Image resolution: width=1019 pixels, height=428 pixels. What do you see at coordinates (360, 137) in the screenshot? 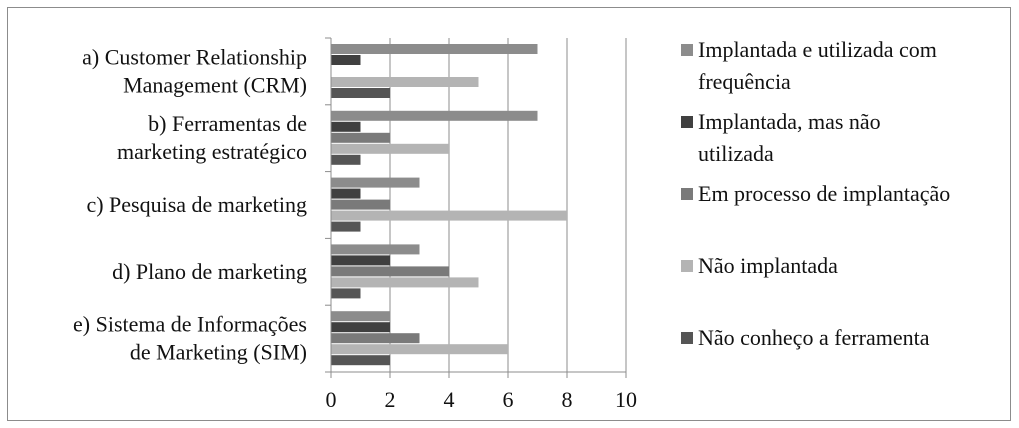
I see `bar-cat2-series3` at bounding box center [360, 137].